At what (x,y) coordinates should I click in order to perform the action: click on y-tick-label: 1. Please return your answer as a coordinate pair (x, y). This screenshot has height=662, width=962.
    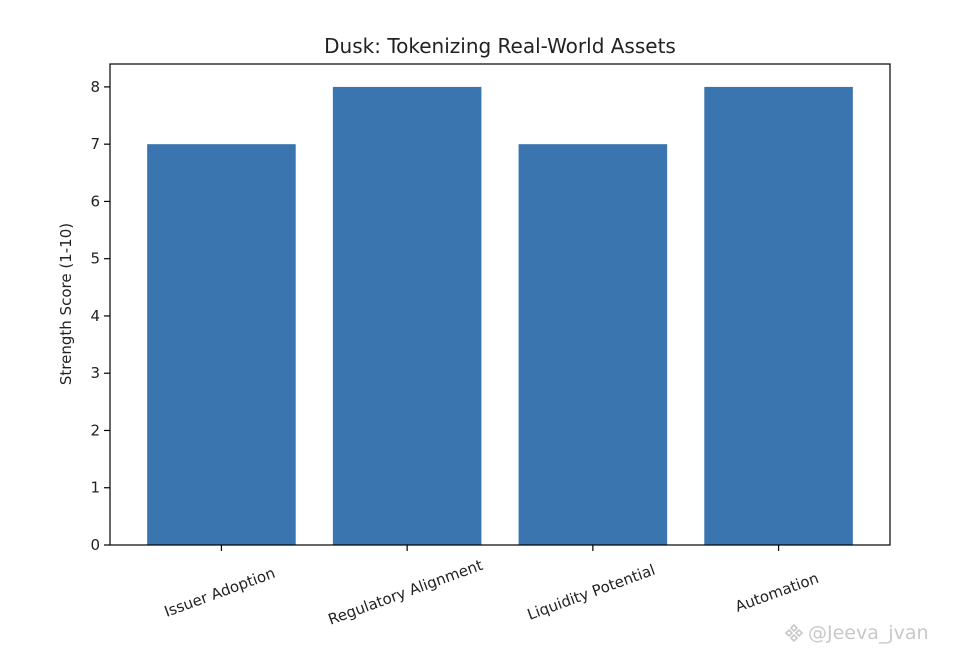
    Looking at the image, I should click on (95, 488).